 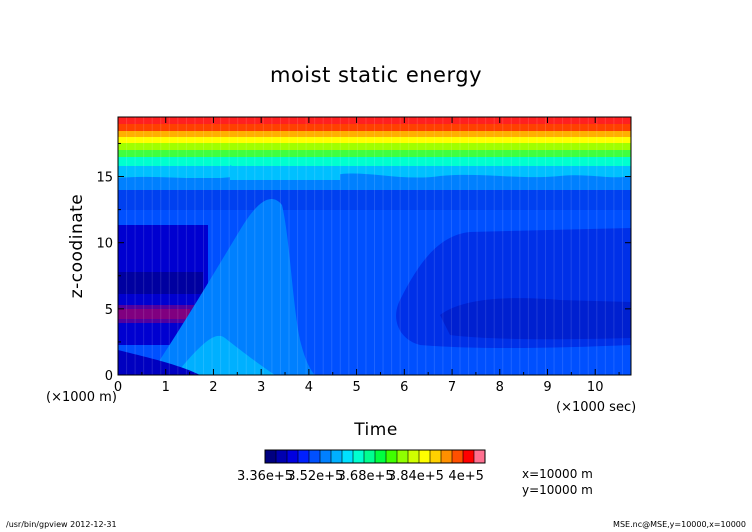 I want to click on x-axis-unit: (×1000 sec), so click(x=596, y=407).